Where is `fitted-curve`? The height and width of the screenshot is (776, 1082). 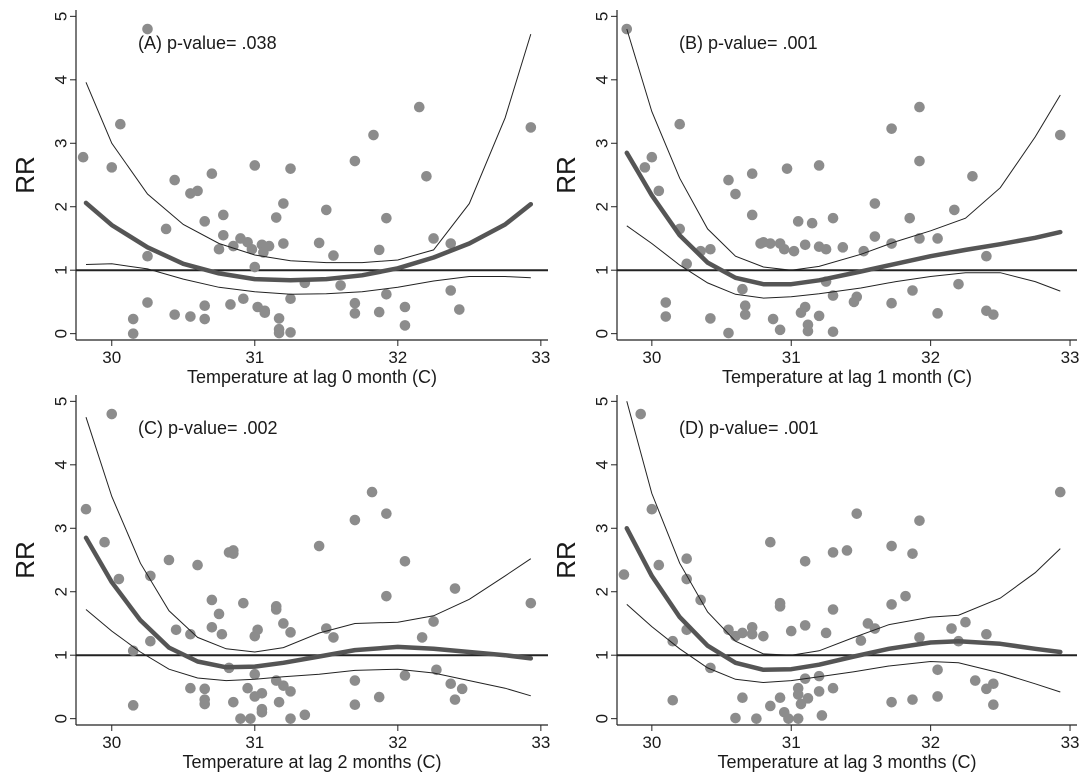
fitted-curve is located at coordinates (308, 602).